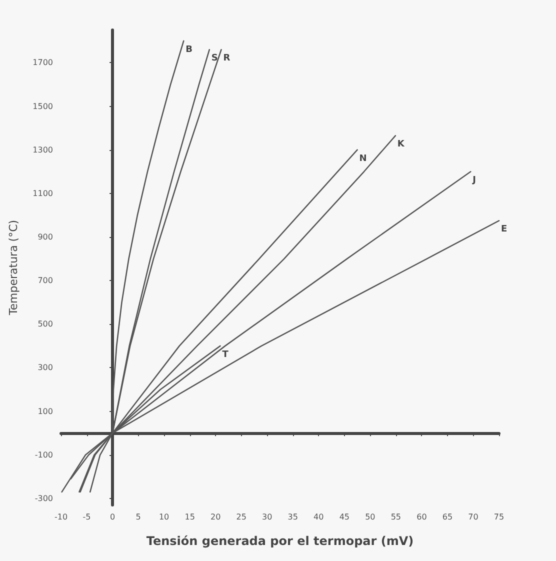 The image size is (556, 561). What do you see at coordinates (370, 517) in the screenshot?
I see `x-tick-label: 50` at bounding box center [370, 517].